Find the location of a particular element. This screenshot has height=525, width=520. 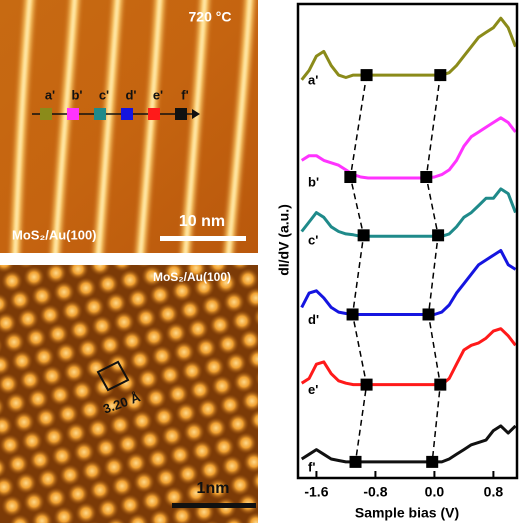

marker-row: a' b' c' d' e' f' is located at coordinates (114, 103).